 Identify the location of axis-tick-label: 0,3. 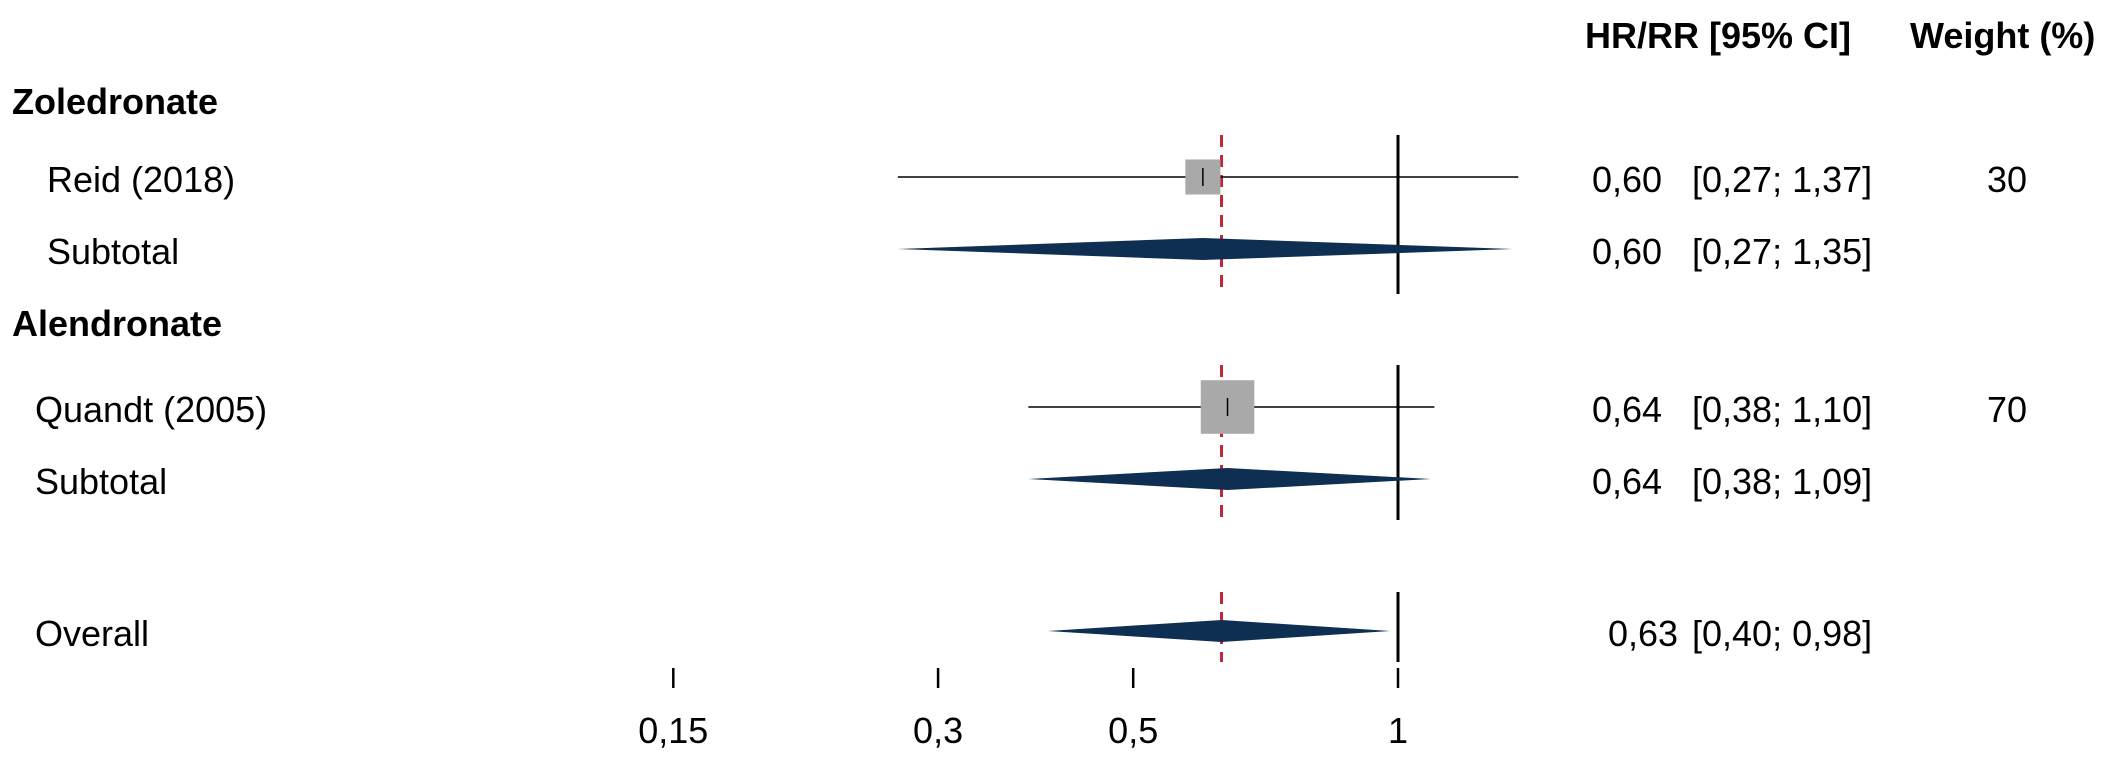
(938, 730).